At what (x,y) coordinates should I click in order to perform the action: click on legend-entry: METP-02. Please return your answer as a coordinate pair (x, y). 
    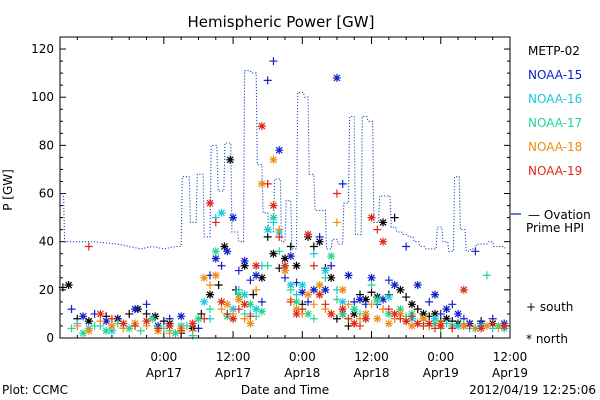
    Looking at the image, I should click on (554, 51).